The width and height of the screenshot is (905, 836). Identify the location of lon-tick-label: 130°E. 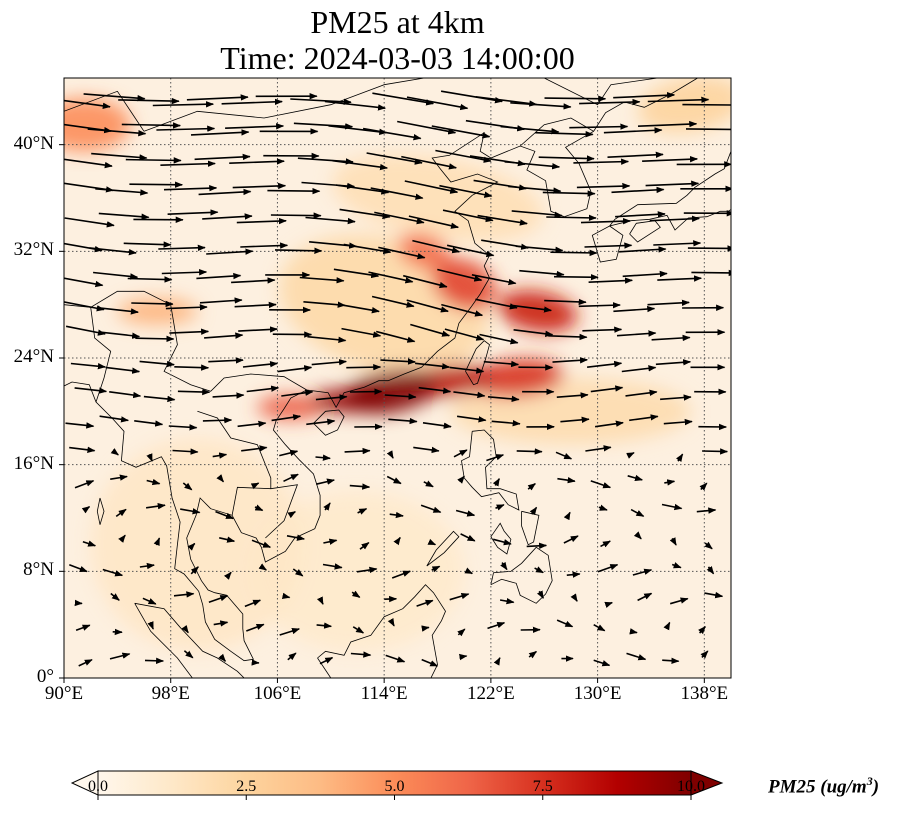
(597, 693).